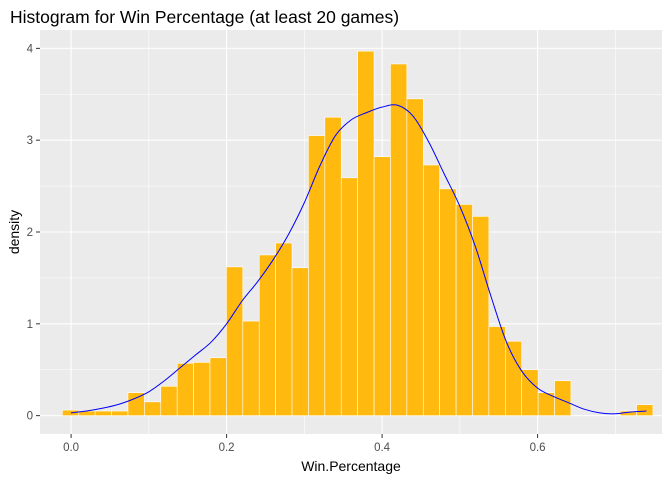  What do you see at coordinates (227, 448) in the screenshot?
I see `x-tick-label: 0.2` at bounding box center [227, 448].